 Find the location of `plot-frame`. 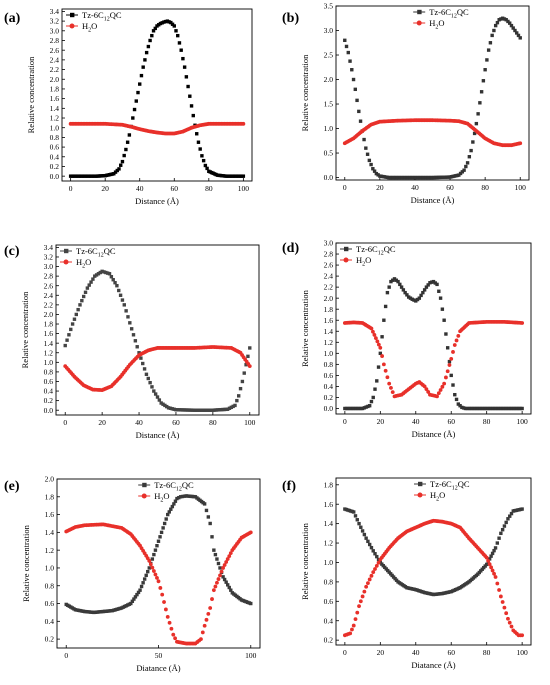

plot-frame is located at coordinates (157, 95).